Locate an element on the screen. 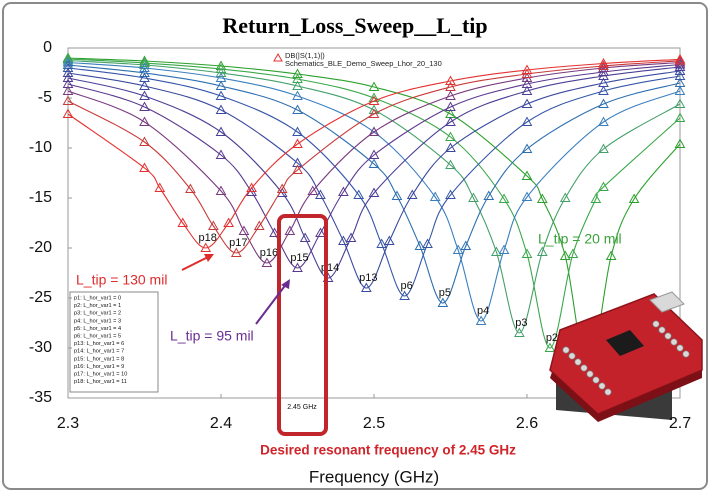 The width and height of the screenshot is (711, 493). x-tick-label: 2.5 is located at coordinates (374, 423).